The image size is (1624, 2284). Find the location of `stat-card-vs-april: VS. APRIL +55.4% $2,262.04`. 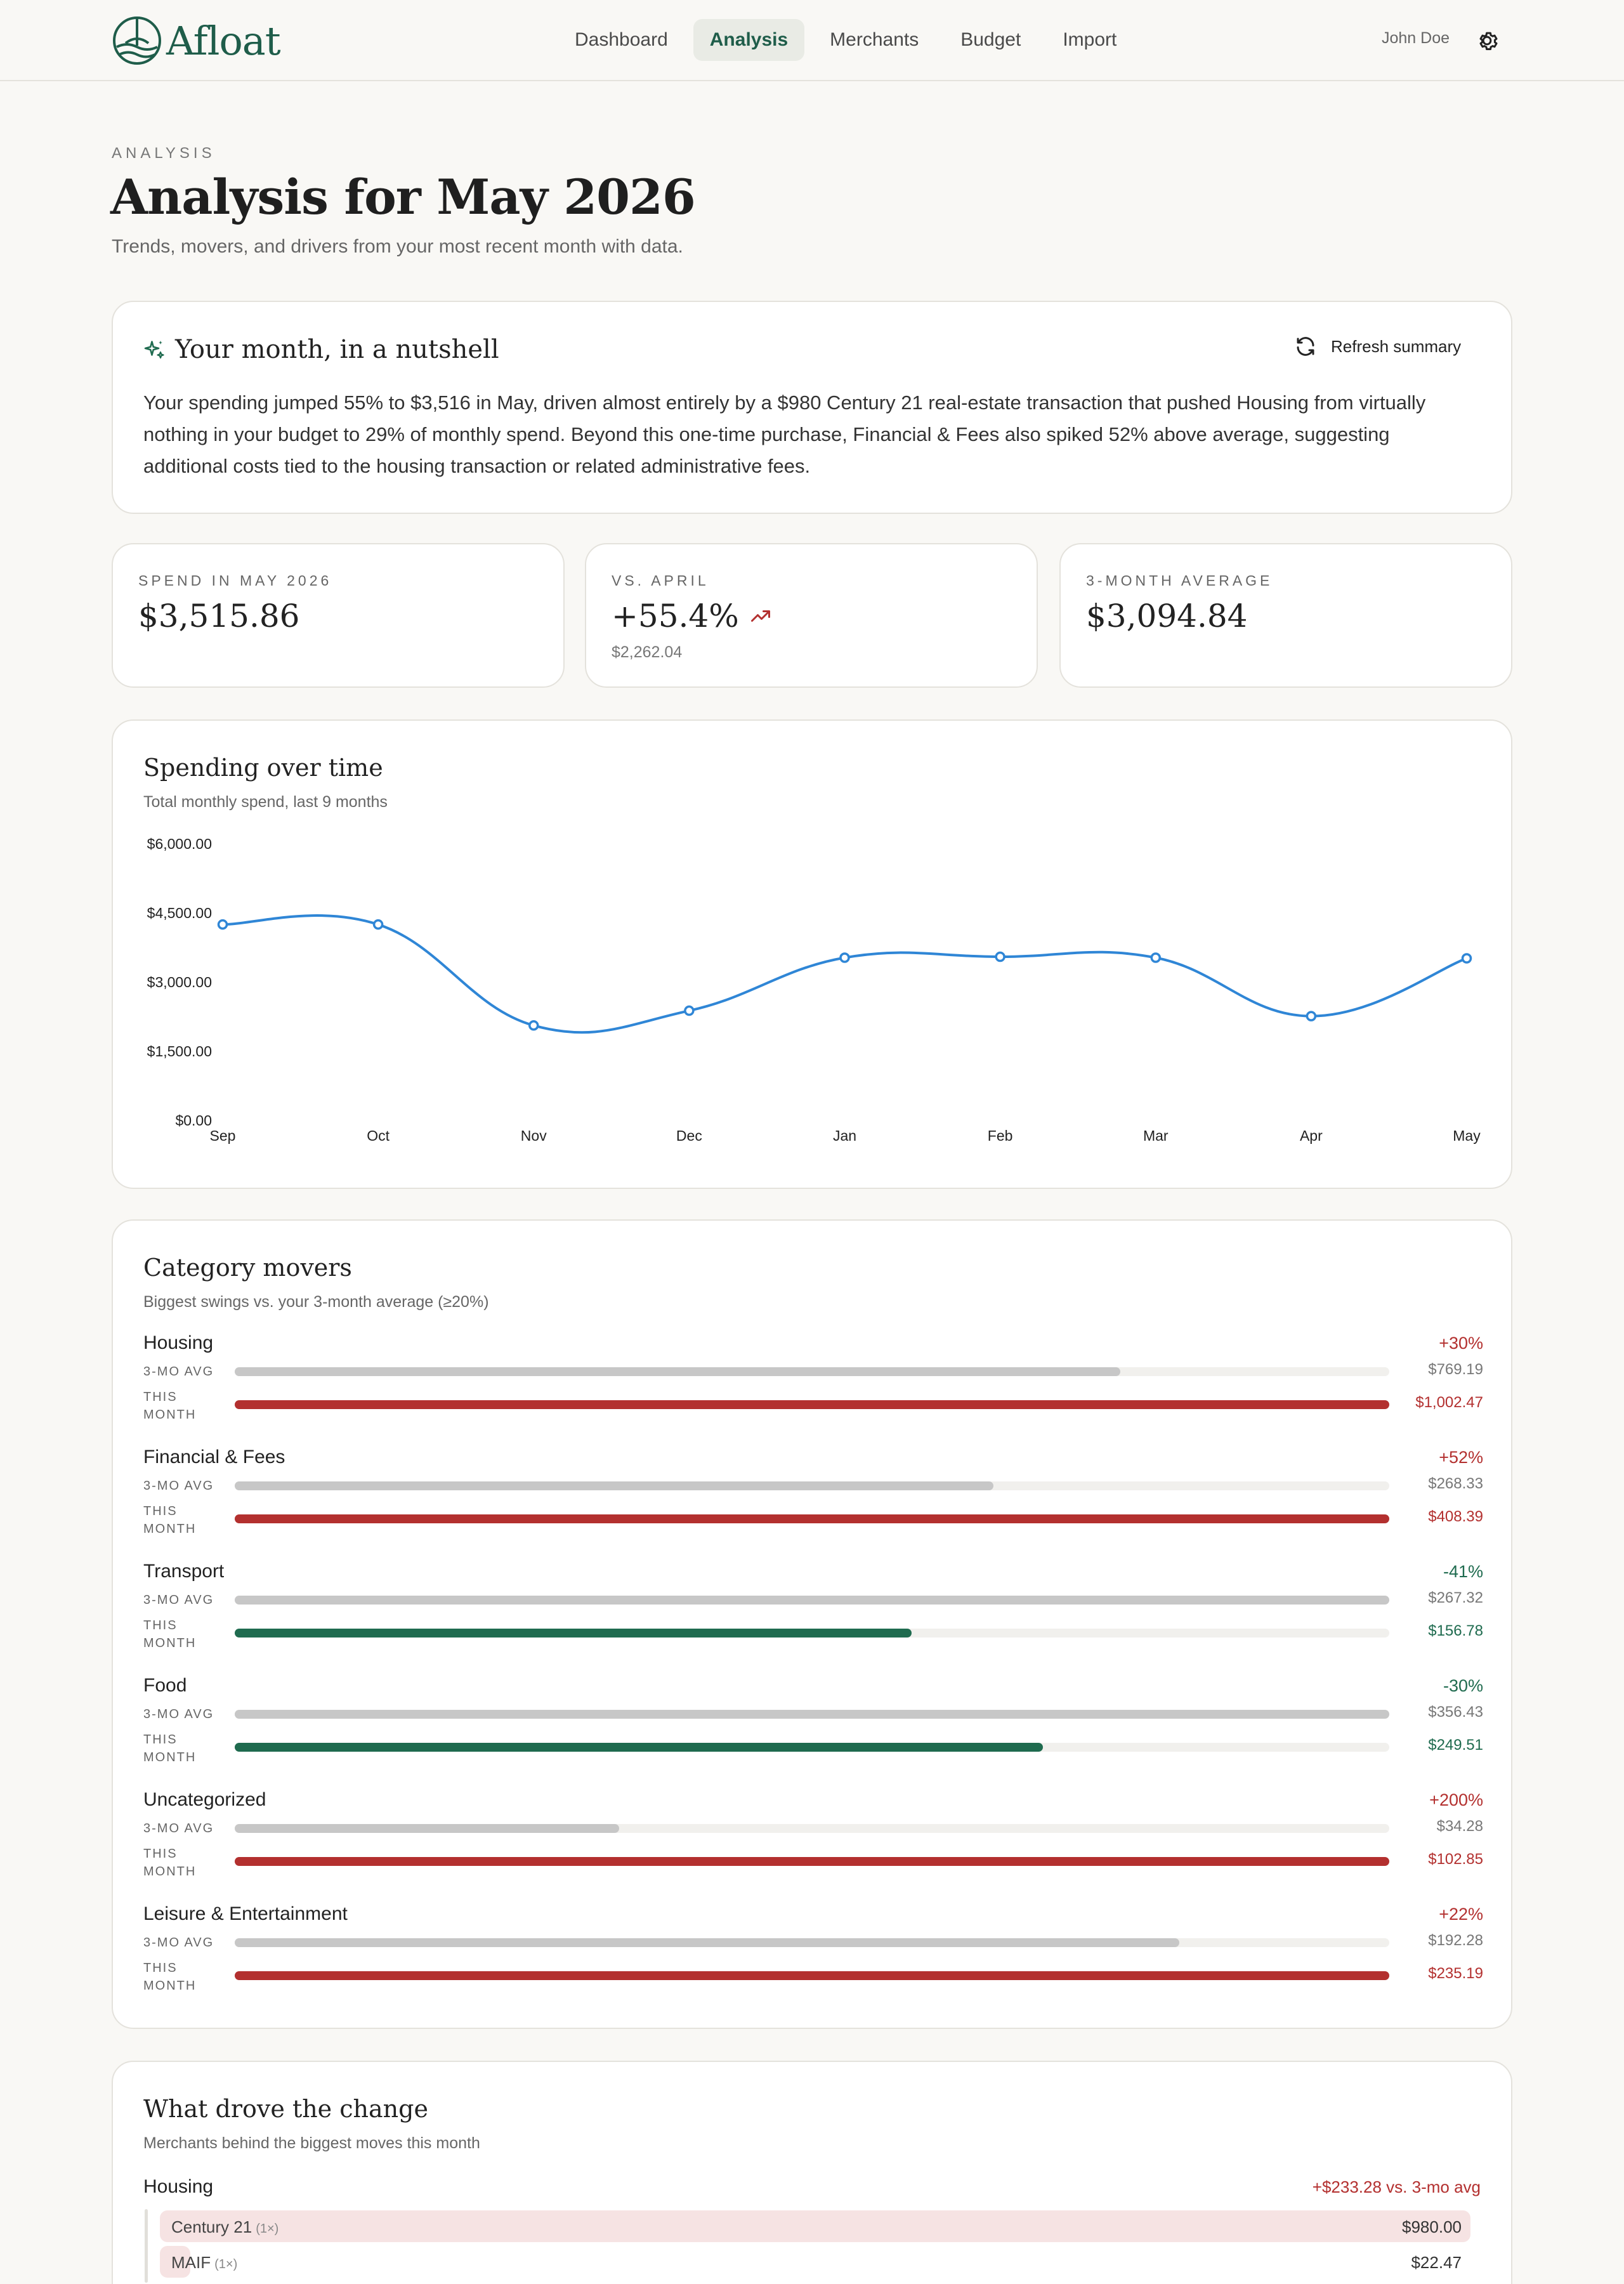

stat-card-vs-april: VS. APRIL +55.4% $2,262.04 is located at coordinates (811, 615).